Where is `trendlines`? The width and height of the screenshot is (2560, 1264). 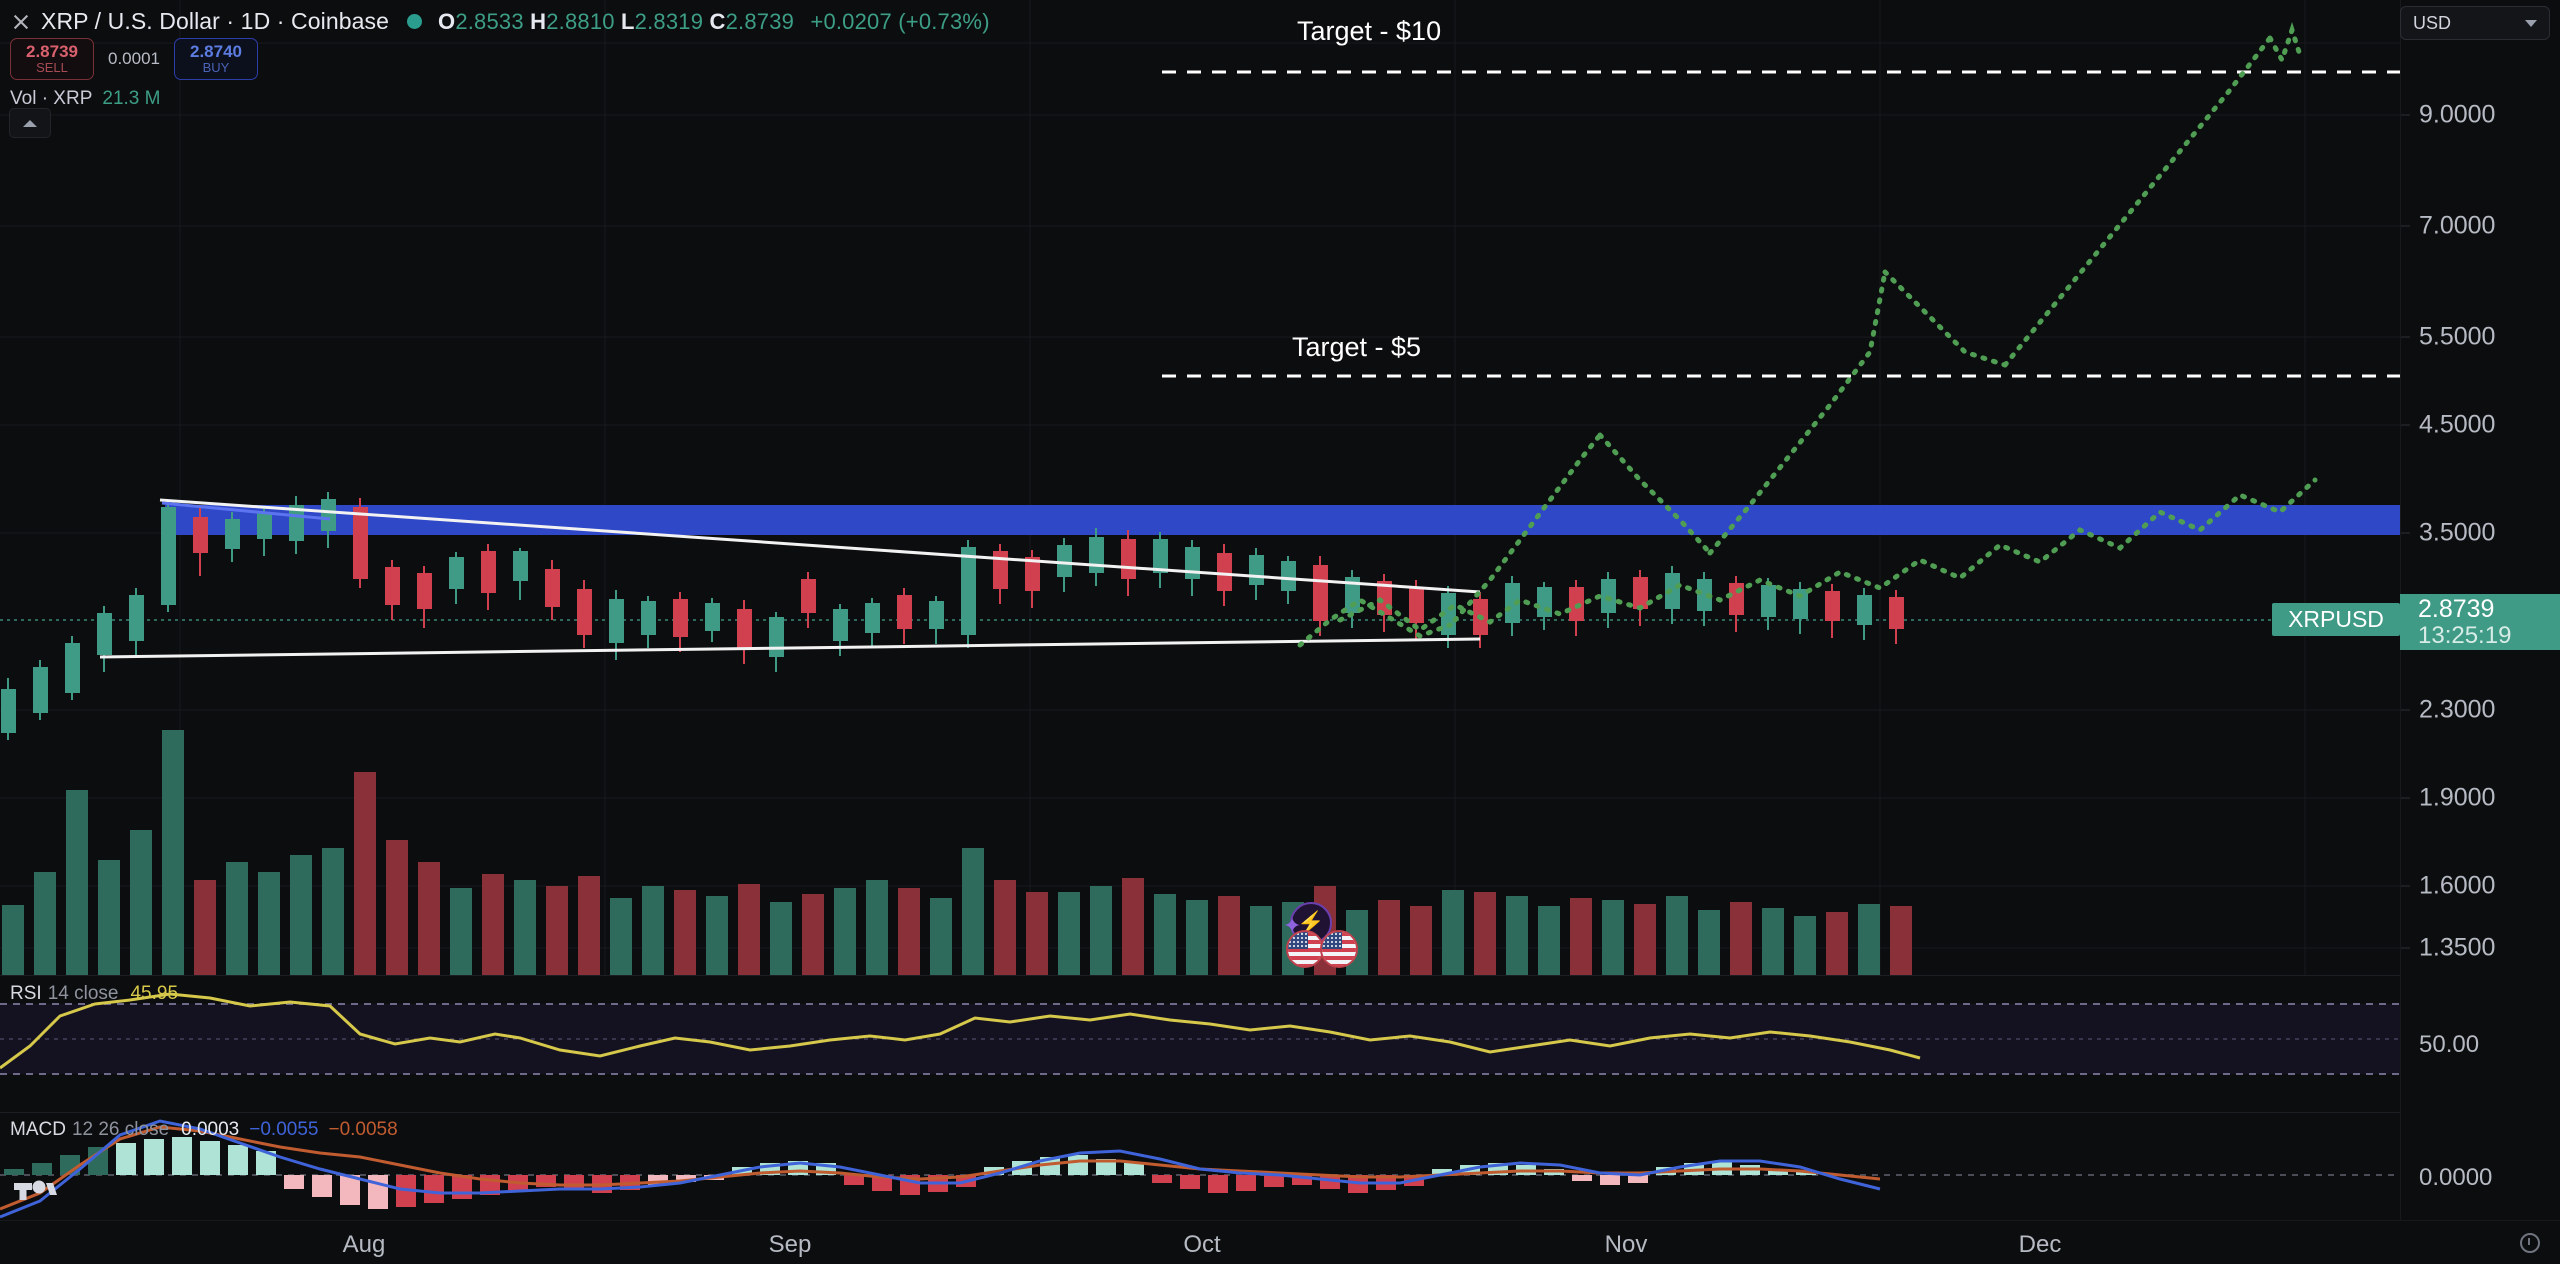 trendlines is located at coordinates (790, 578).